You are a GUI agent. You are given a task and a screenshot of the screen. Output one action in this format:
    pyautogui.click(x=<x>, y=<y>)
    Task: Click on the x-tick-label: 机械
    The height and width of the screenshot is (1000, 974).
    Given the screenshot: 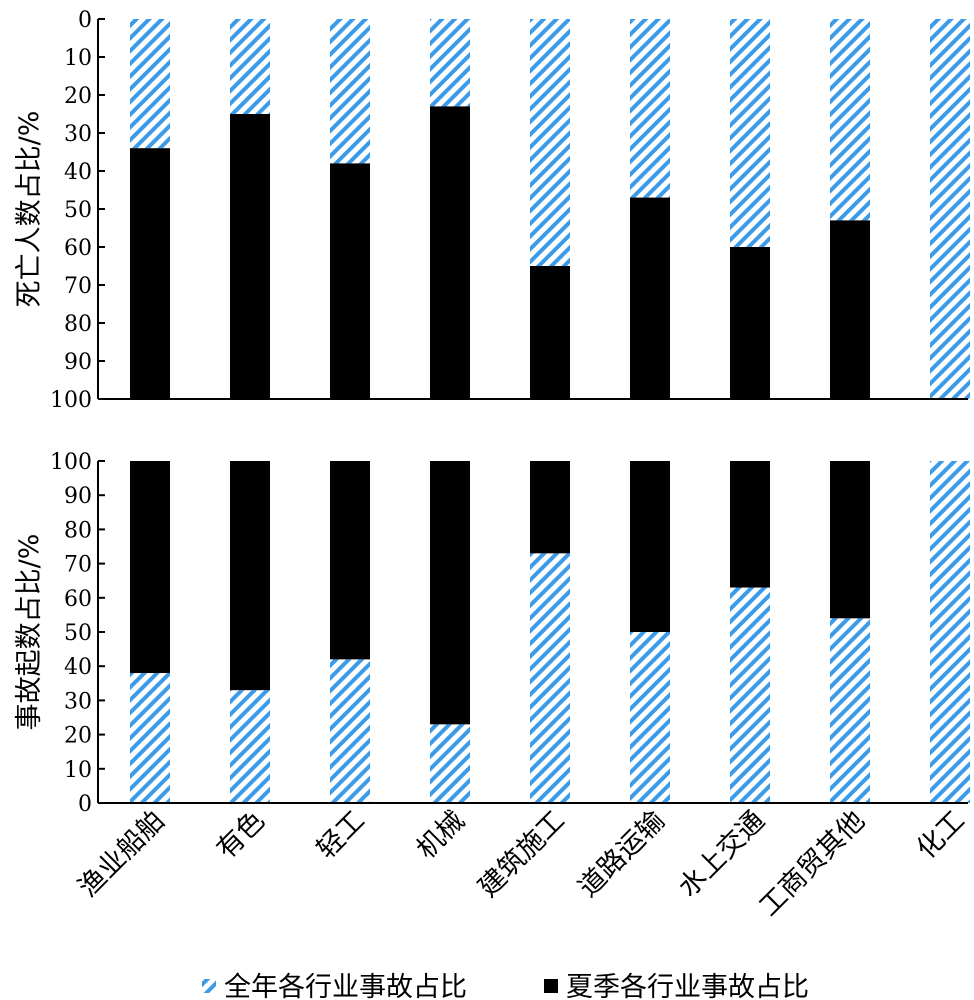 What is the action you would take?
    pyautogui.click(x=441, y=835)
    